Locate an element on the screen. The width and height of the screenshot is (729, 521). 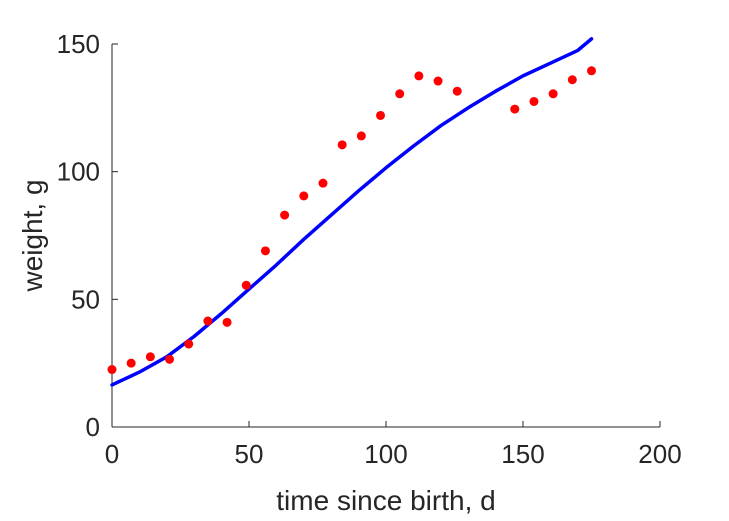
y-tick-label: 0 is located at coordinates (93, 427).